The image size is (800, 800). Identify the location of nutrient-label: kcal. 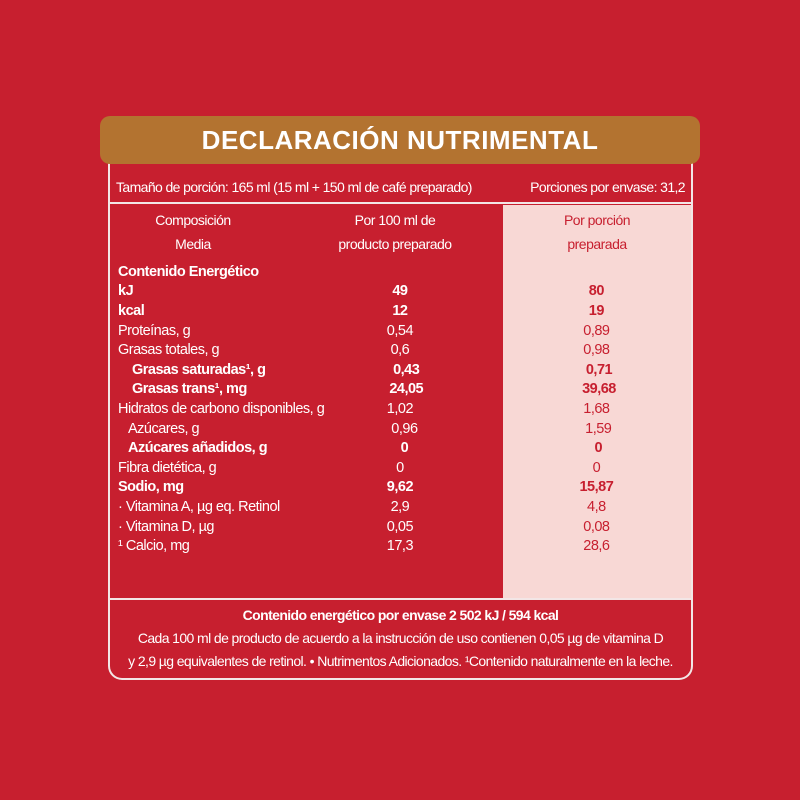
(131, 310).